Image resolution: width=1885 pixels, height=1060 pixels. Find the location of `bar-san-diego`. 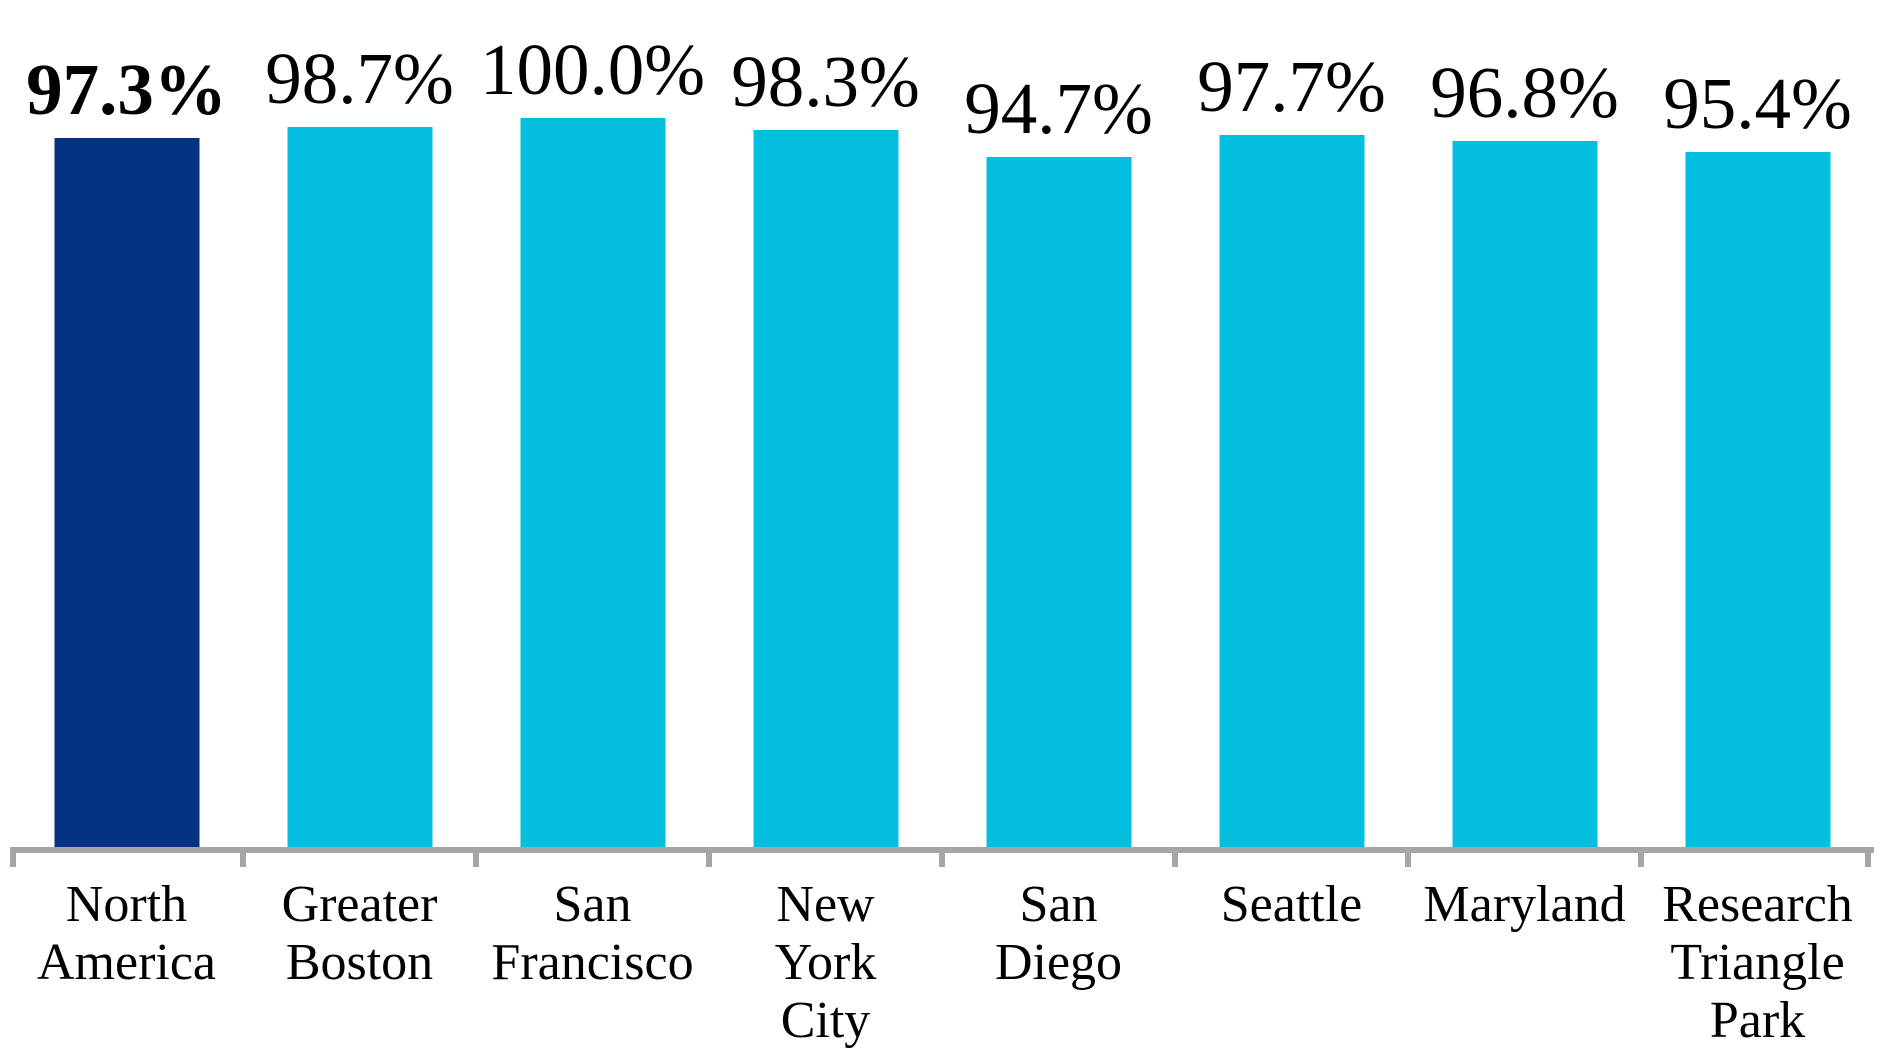

bar-san-diego is located at coordinates (1058, 502).